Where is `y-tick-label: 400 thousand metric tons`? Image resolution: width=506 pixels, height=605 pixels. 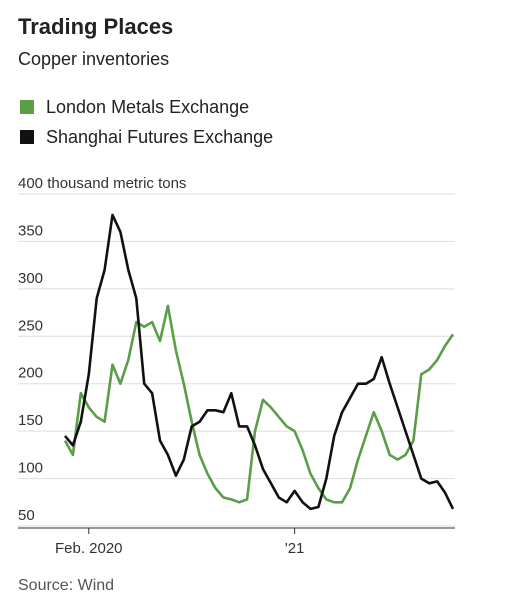
y-tick-label: 400 thousand metric tons is located at coordinates (102, 183).